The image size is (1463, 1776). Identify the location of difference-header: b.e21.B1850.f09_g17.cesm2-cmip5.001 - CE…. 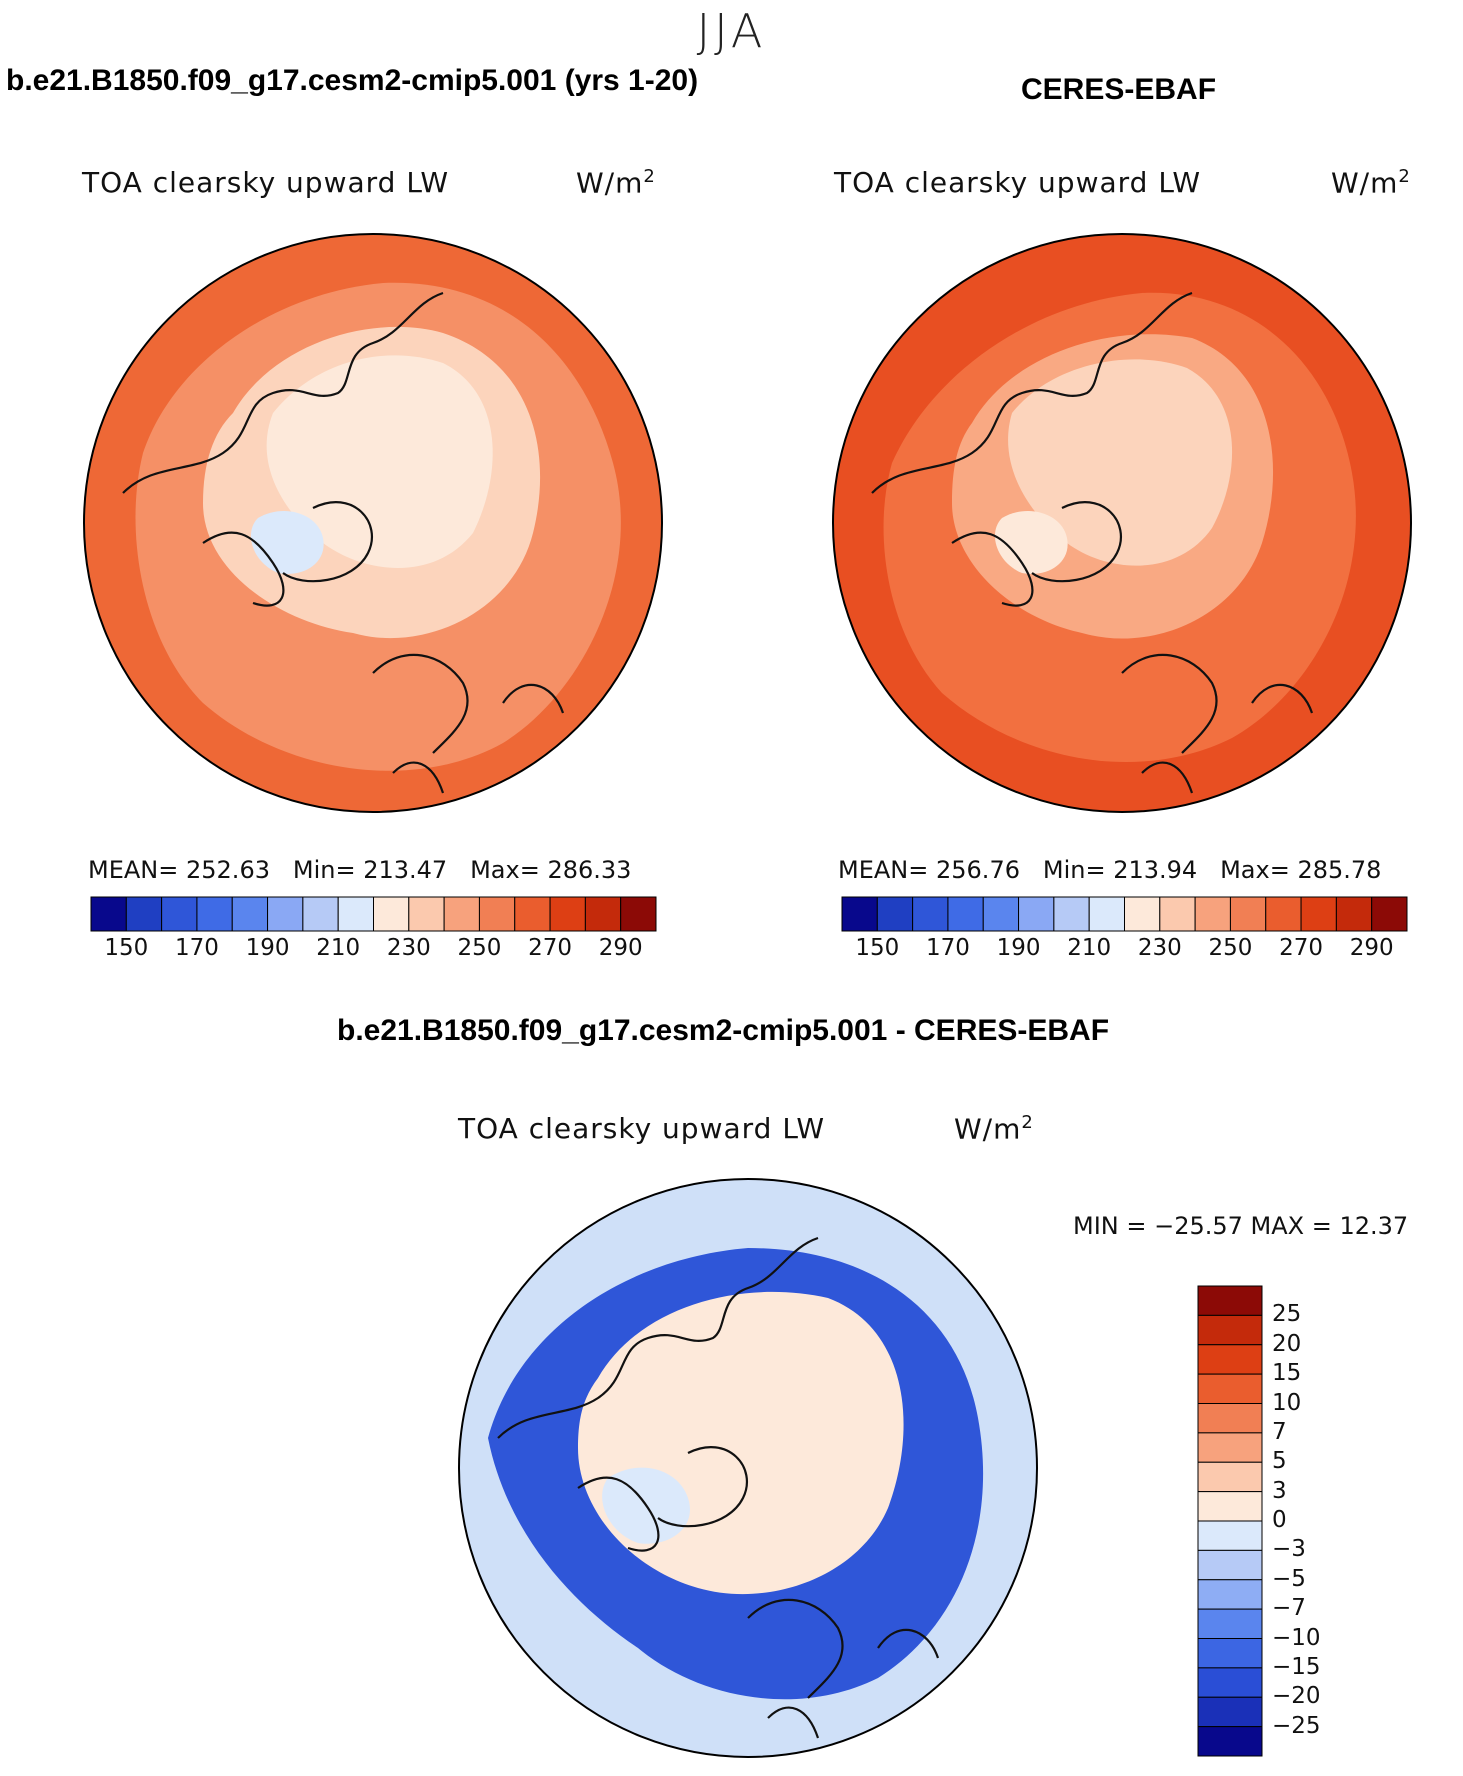
(723, 1030).